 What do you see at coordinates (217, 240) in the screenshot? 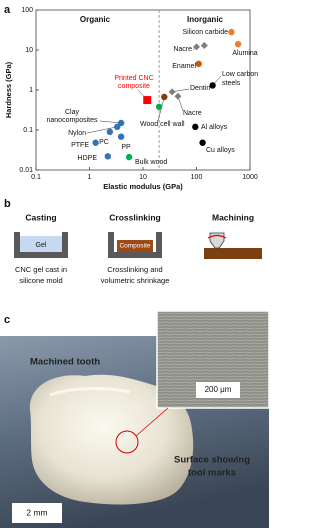
I see `tool` at bounding box center [217, 240].